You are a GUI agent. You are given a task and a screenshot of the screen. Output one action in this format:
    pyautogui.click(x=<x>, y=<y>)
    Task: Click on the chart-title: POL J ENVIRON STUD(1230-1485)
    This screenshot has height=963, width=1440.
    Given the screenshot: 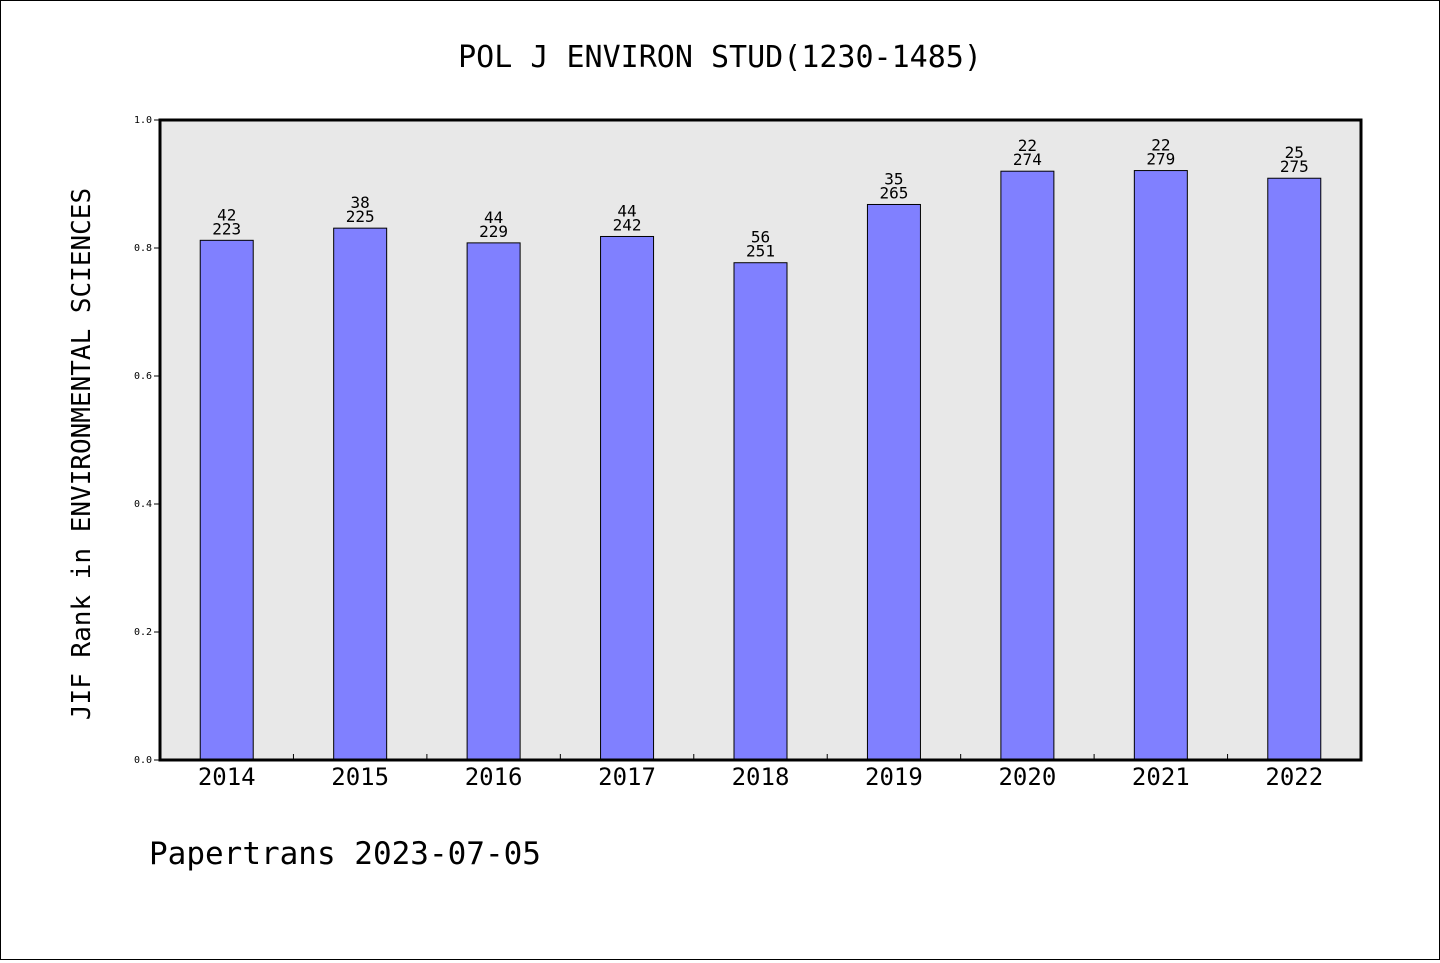 What is the action you would take?
    pyautogui.click(x=720, y=57)
    